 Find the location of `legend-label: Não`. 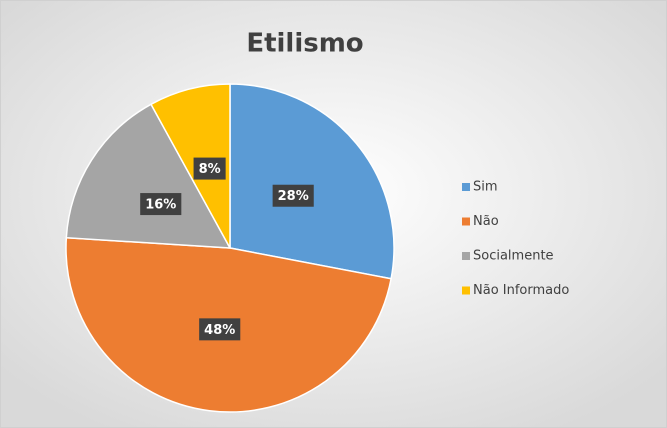

legend-label: Não is located at coordinates (486, 221).